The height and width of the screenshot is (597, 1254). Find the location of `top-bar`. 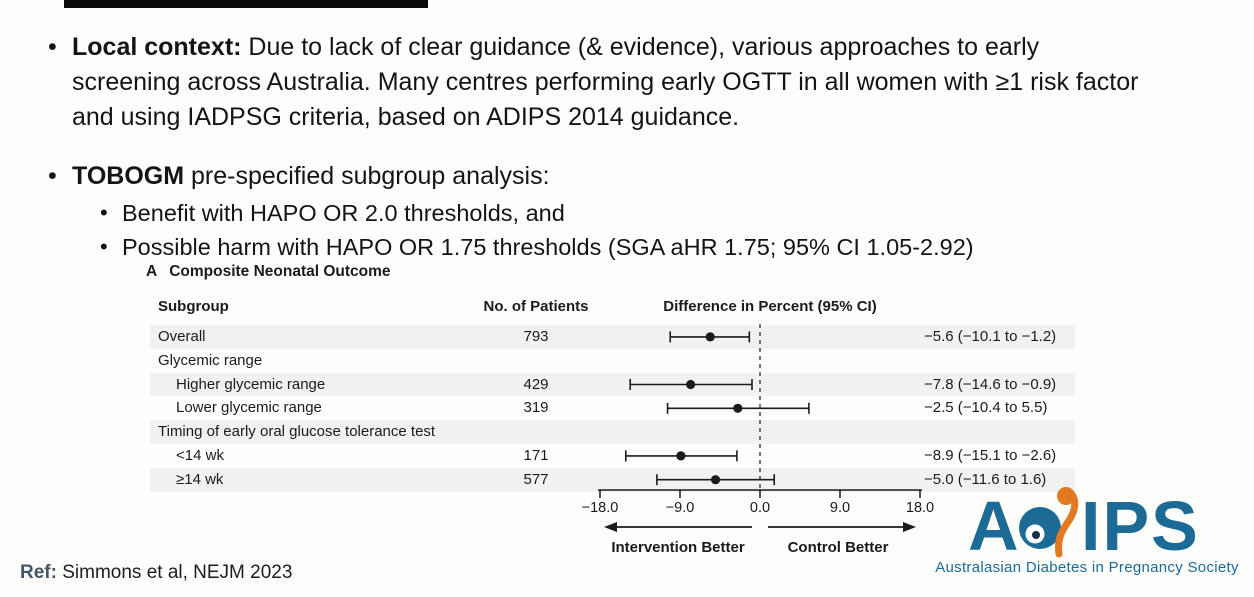

top-bar is located at coordinates (246, 4).